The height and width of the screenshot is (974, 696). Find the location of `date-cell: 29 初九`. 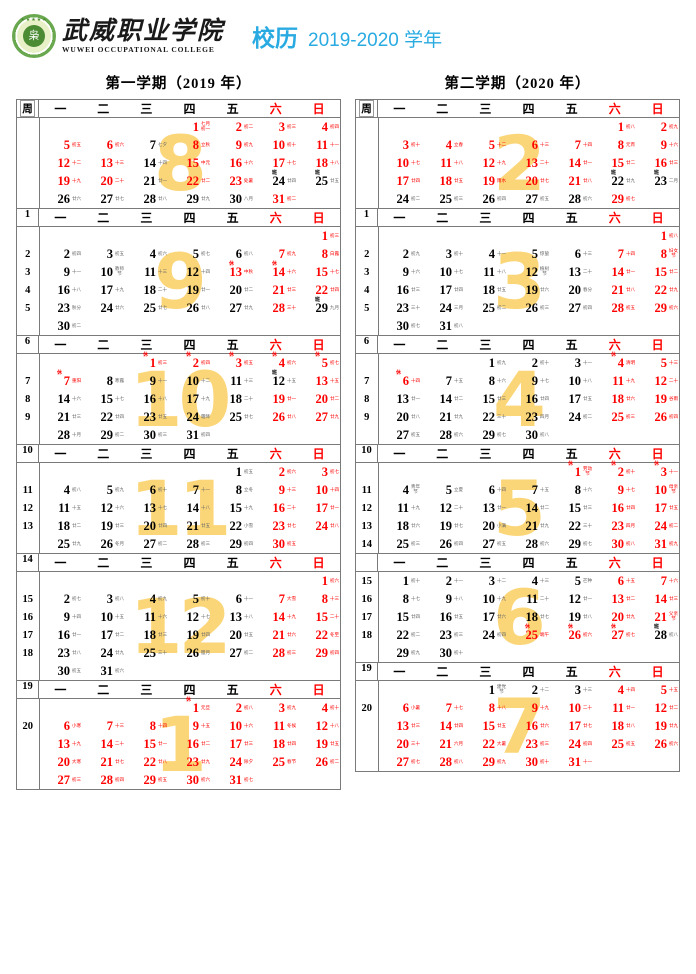

date-cell: 29 初九 is located at coordinates (399, 653).